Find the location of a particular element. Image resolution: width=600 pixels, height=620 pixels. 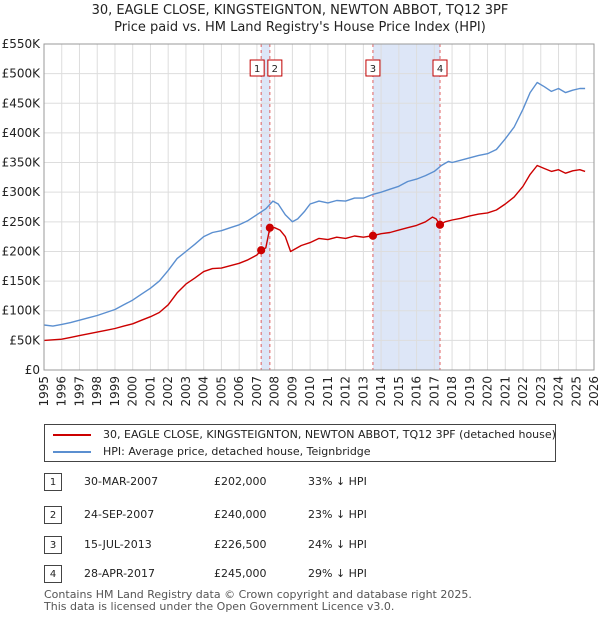

transaction-row: 4 28-APR-2017 £245,000 29% ↓ HPI is located at coordinates (224, 574).